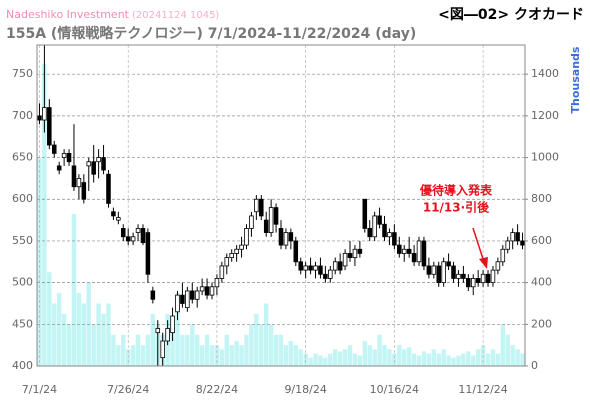 The height and width of the screenshot is (406, 590). What do you see at coordinates (68, 14) in the screenshot?
I see `source: Nadeshiko Investment` at bounding box center [68, 14].